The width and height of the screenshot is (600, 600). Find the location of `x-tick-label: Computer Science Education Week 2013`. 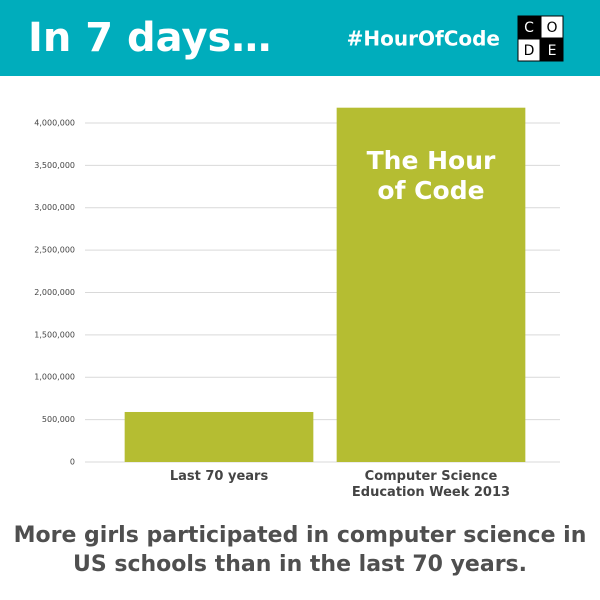

x-tick-label: Computer Science Education Week 2013 is located at coordinates (431, 484).